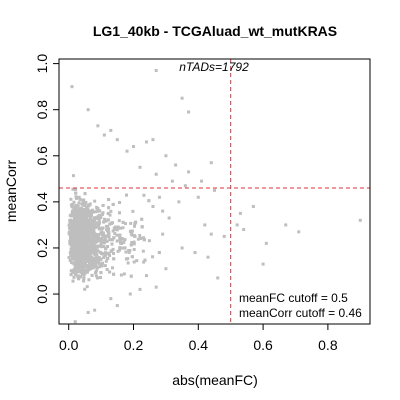 Image resolution: width=400 pixels, height=400 pixels. Describe the element at coordinates (300, 313) in the screenshot. I see `corr-cutoff-annotation: meanCorr cutoff = 0.46` at that location.